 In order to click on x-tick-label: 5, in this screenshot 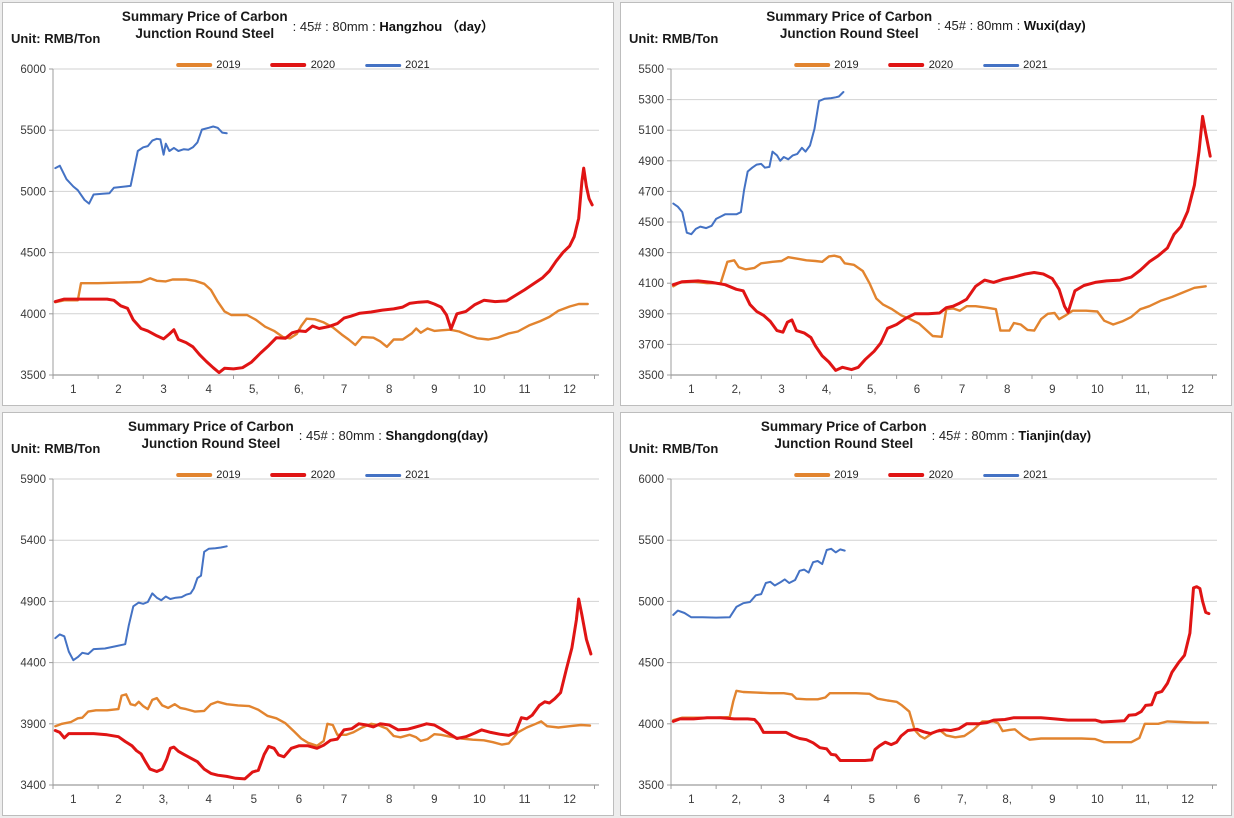, I will do `click(254, 390)`.